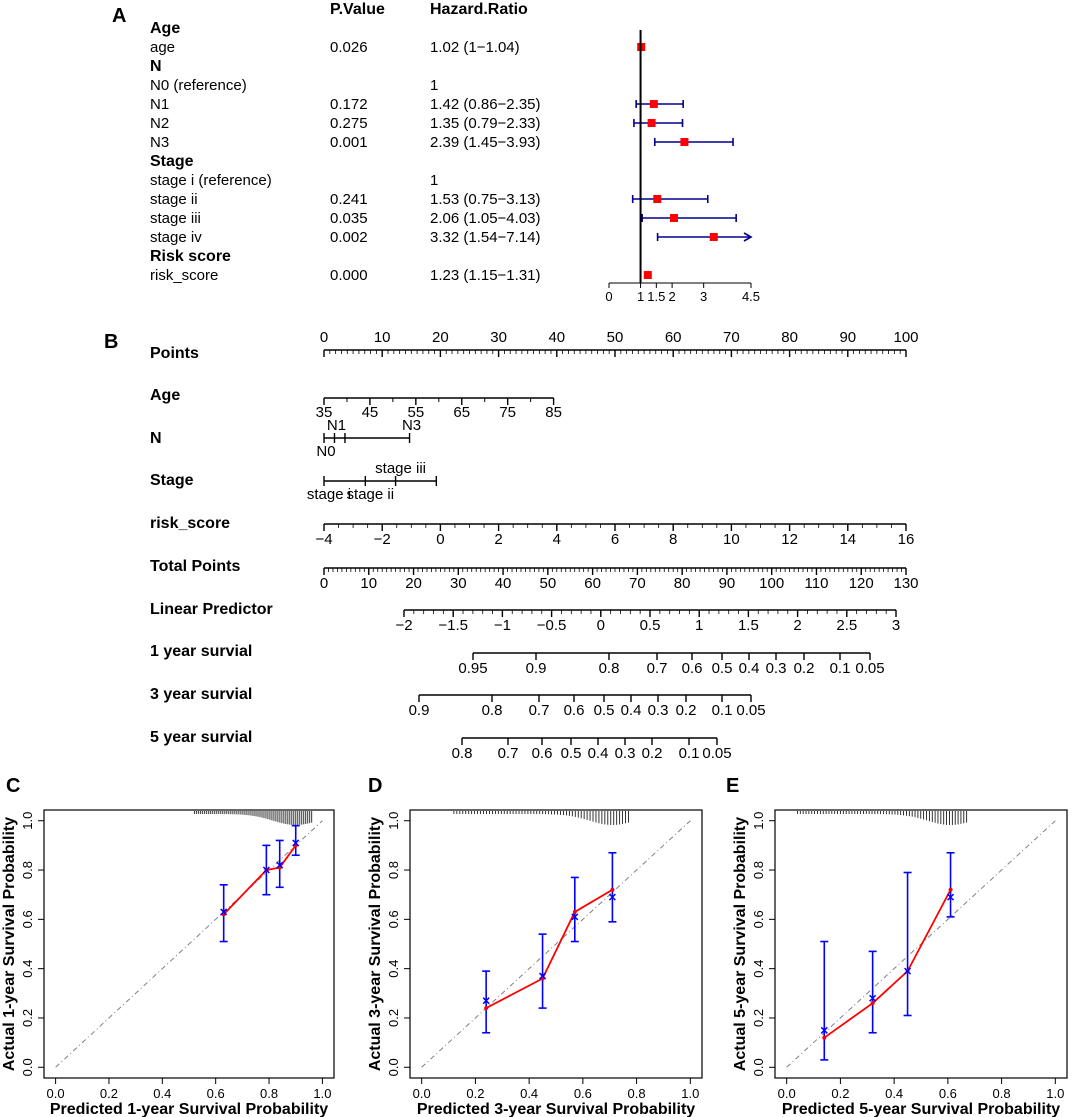 The width and height of the screenshot is (1072, 1117). I want to click on risk-tick-label: 14, so click(847, 539).